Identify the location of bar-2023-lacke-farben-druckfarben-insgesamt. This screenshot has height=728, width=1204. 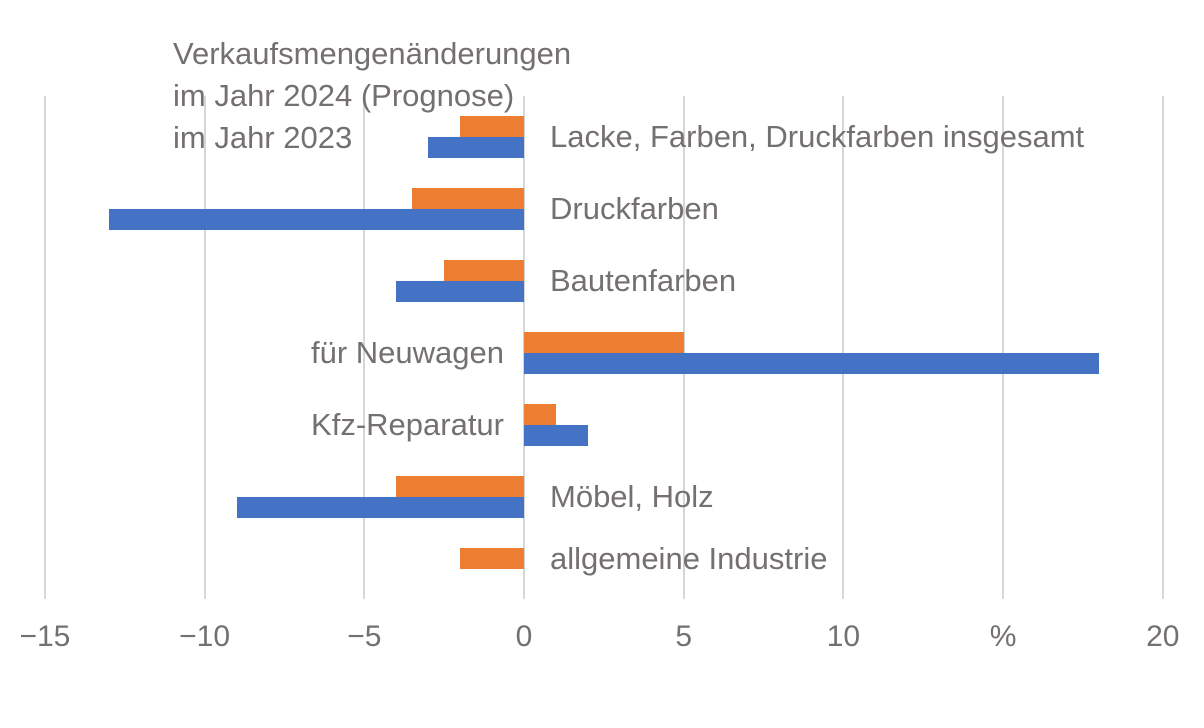
(476, 147).